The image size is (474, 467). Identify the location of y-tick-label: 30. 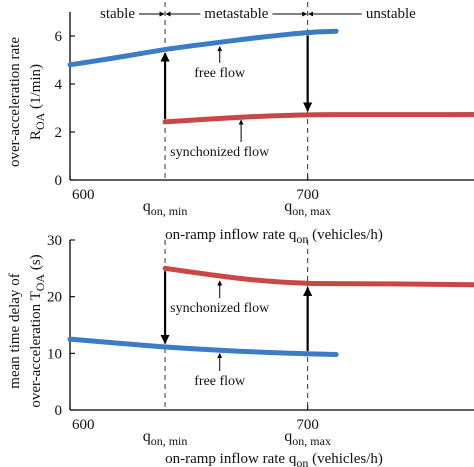
(54, 241).